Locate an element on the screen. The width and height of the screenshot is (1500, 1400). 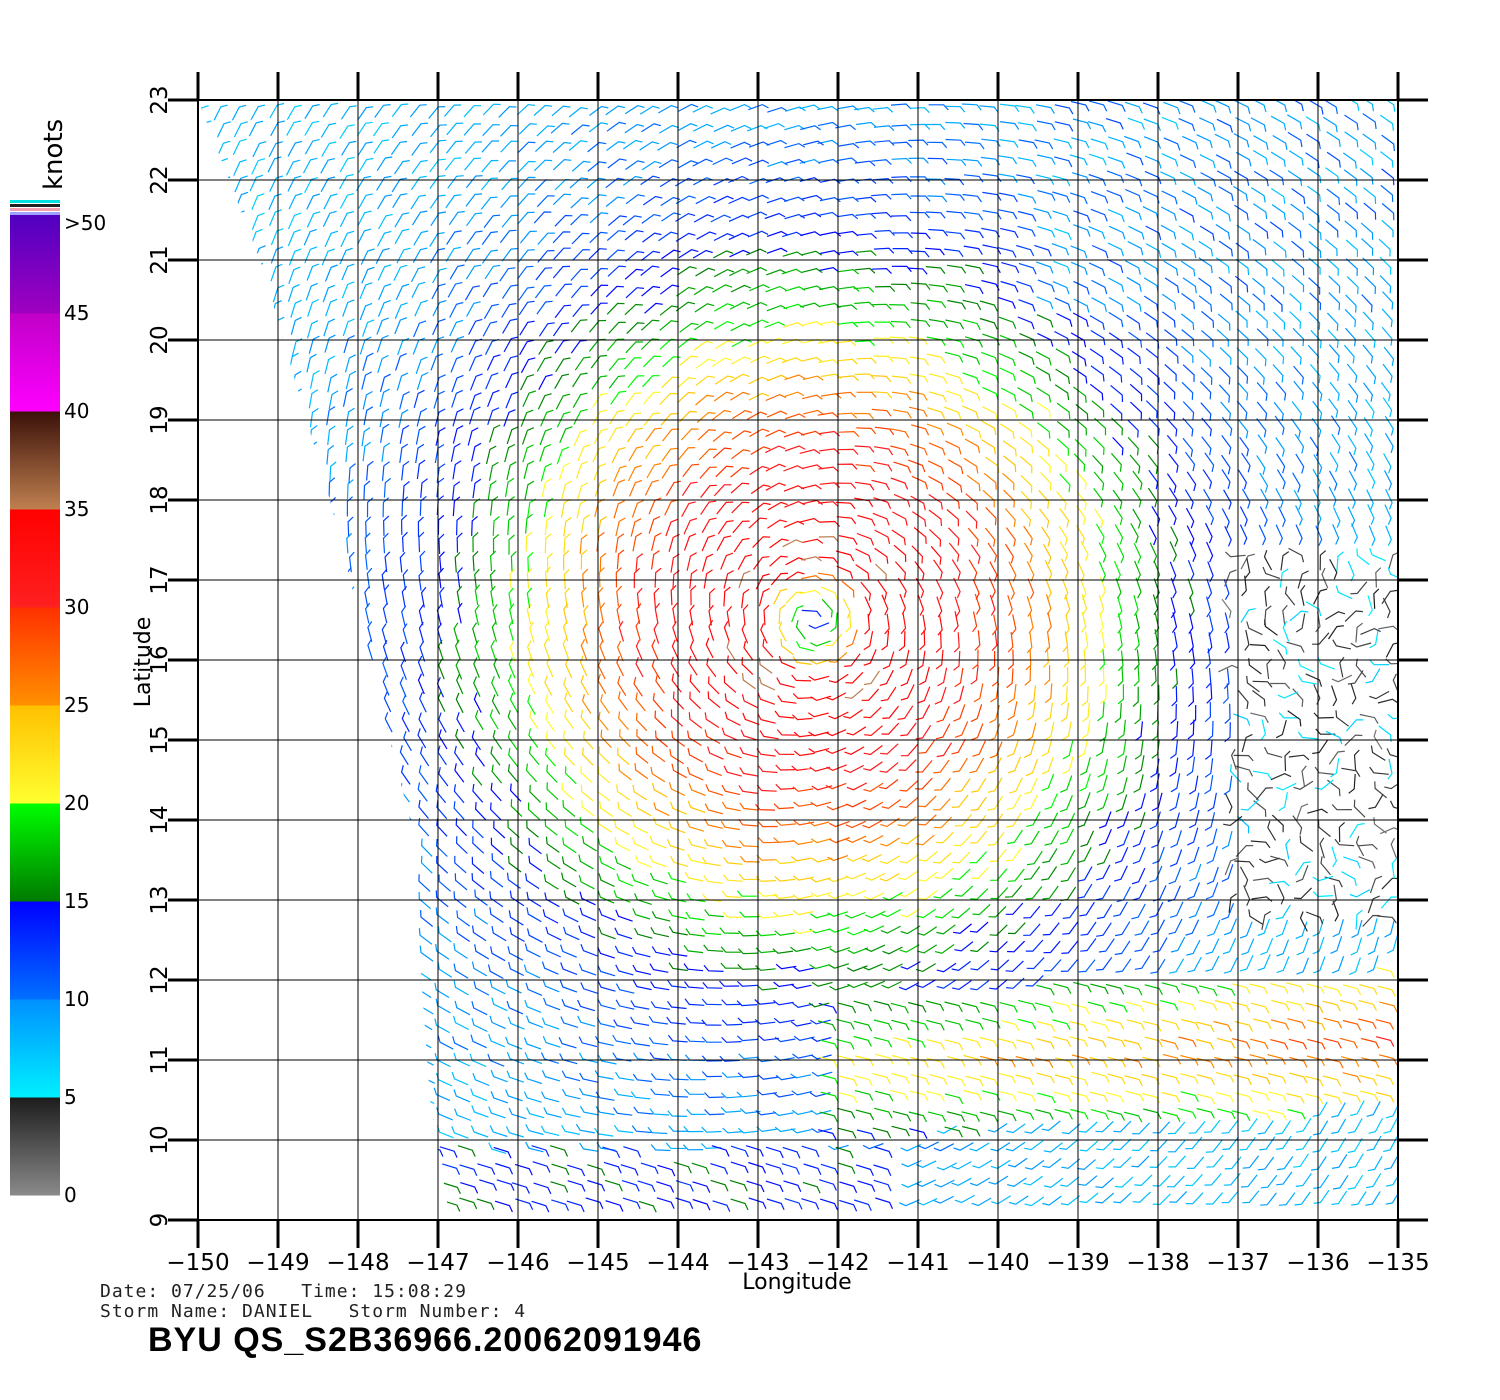
y-axis-title: Latitude is located at coordinates (143, 662).